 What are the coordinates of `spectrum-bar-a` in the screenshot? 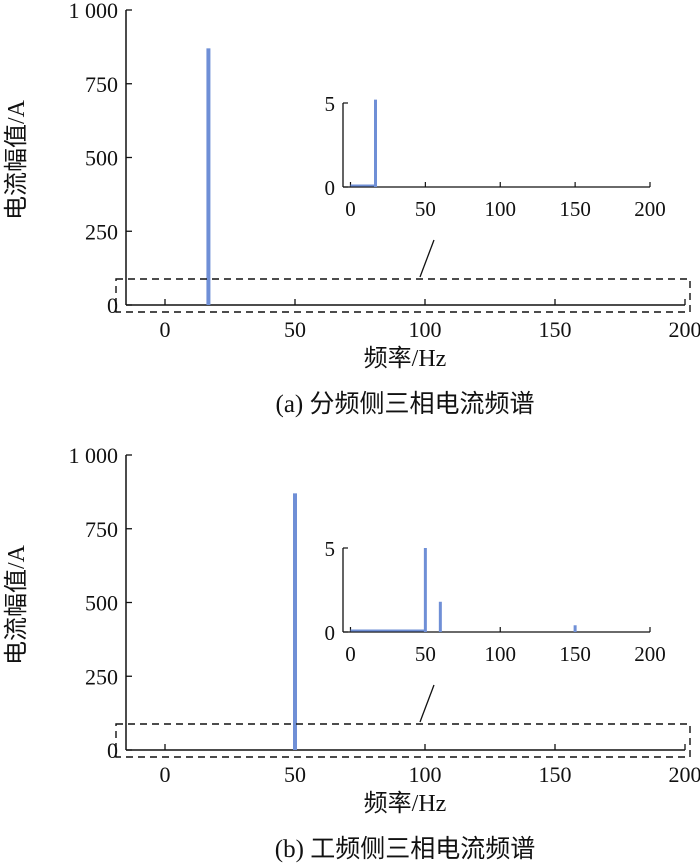 It's located at (208, 176).